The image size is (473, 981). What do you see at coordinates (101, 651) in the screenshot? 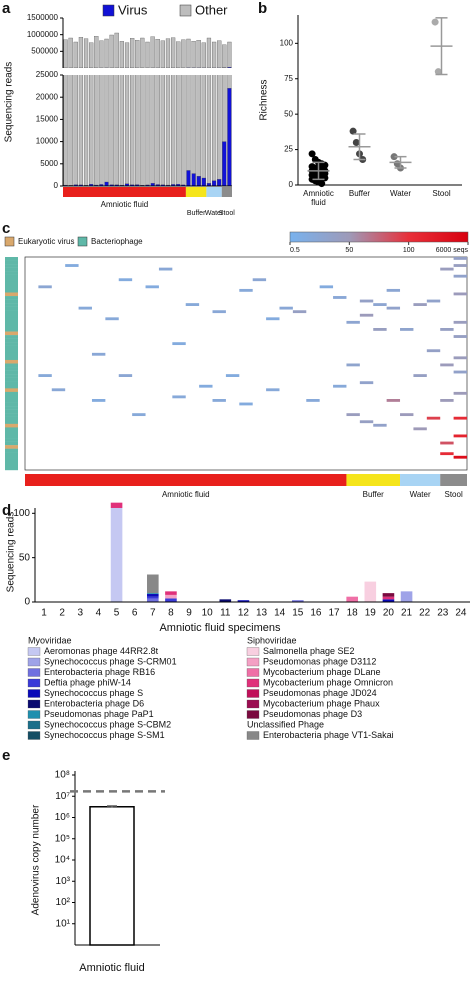
I see `legend-label: Aeromonas phage 44RR2.8t` at bounding box center [101, 651].